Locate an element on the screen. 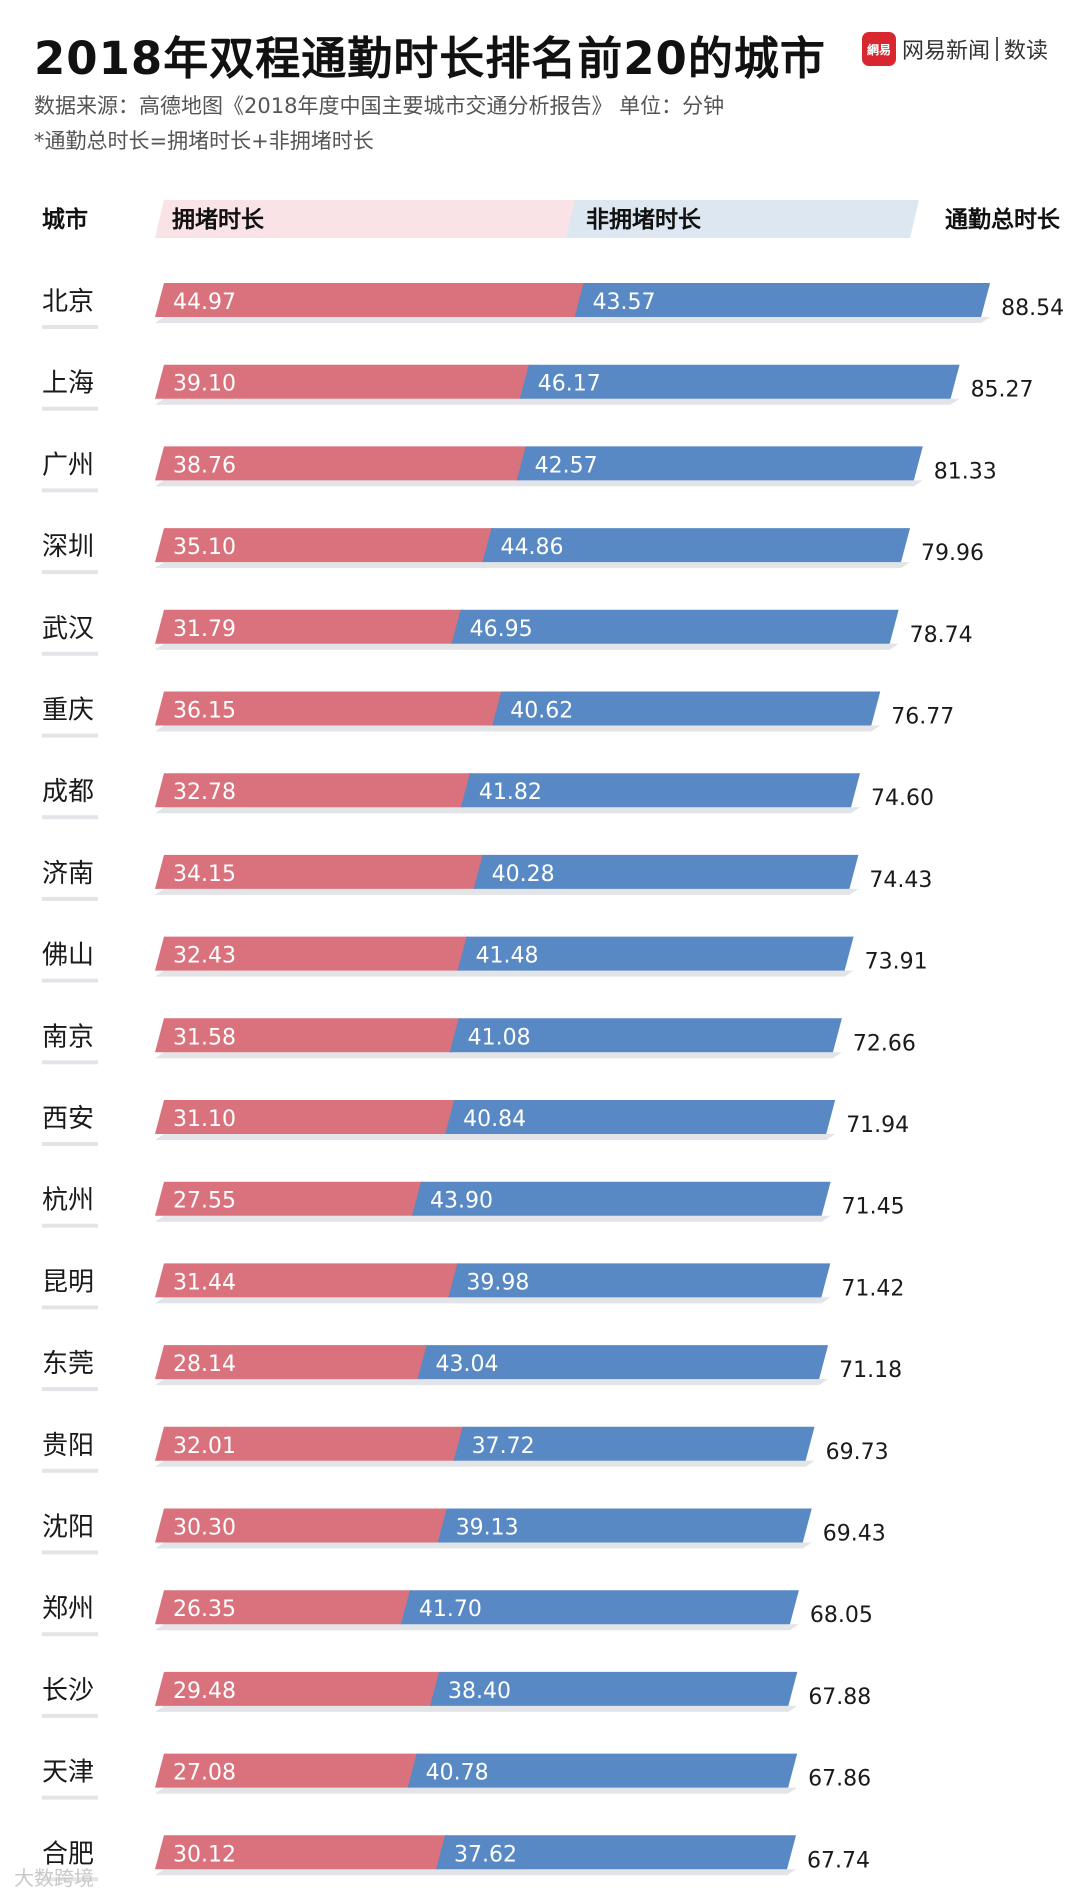 Image resolution: width=1080 pixels, height=1895 pixels. chart-header: 城市 拥堵时长 非拥堵时长 通勤总时长 is located at coordinates (551, 219).